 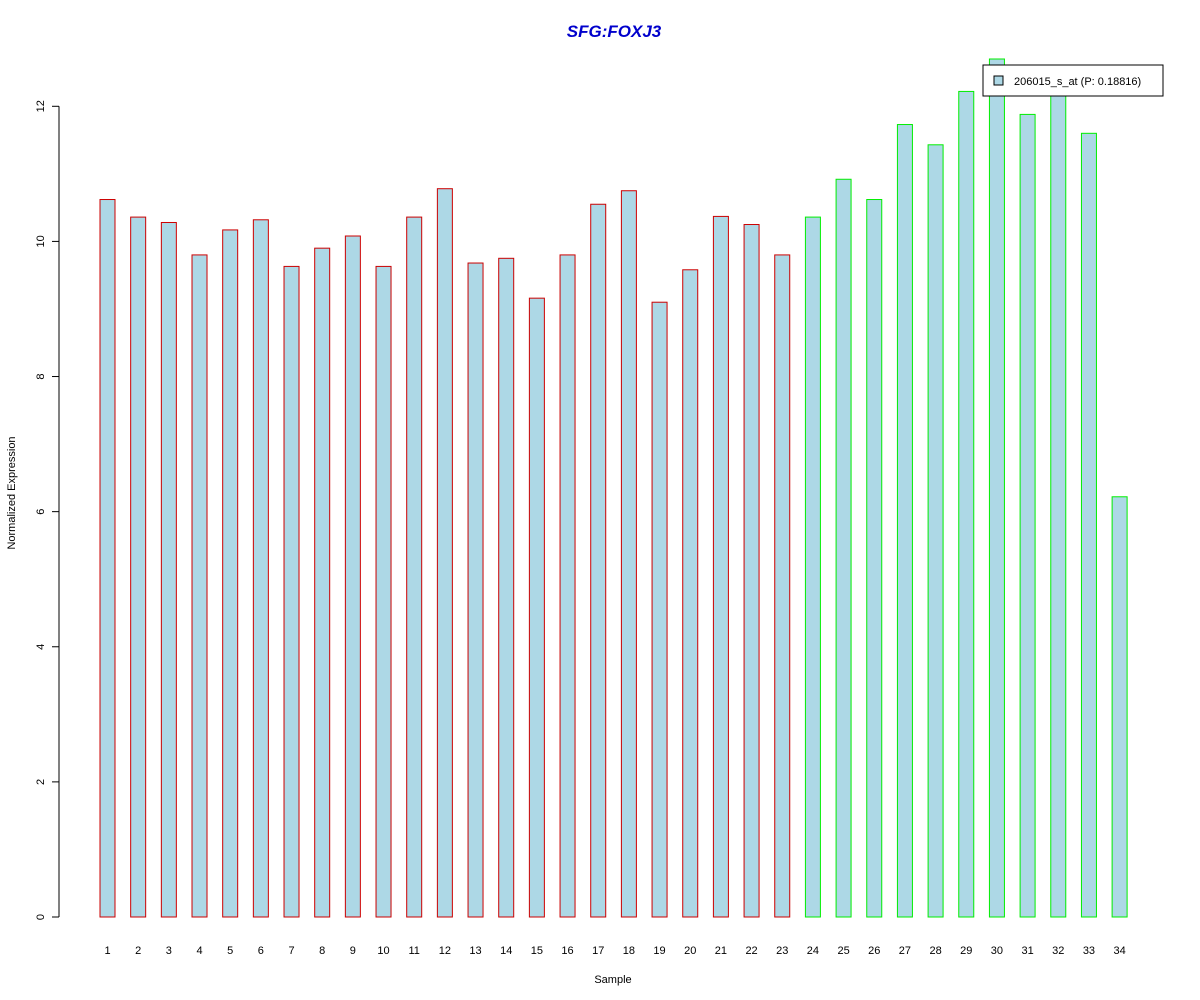 I want to click on x-axis-label: Sample, so click(x=612, y=980).